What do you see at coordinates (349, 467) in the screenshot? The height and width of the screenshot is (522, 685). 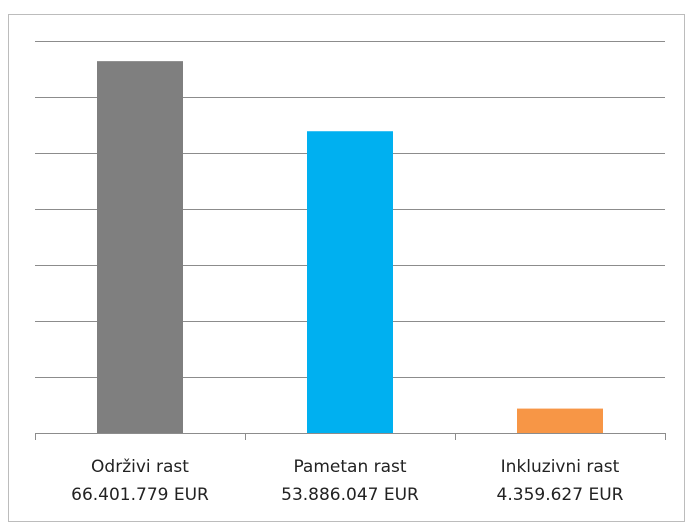 I see `x-tick-label: Pametan rast` at bounding box center [349, 467].